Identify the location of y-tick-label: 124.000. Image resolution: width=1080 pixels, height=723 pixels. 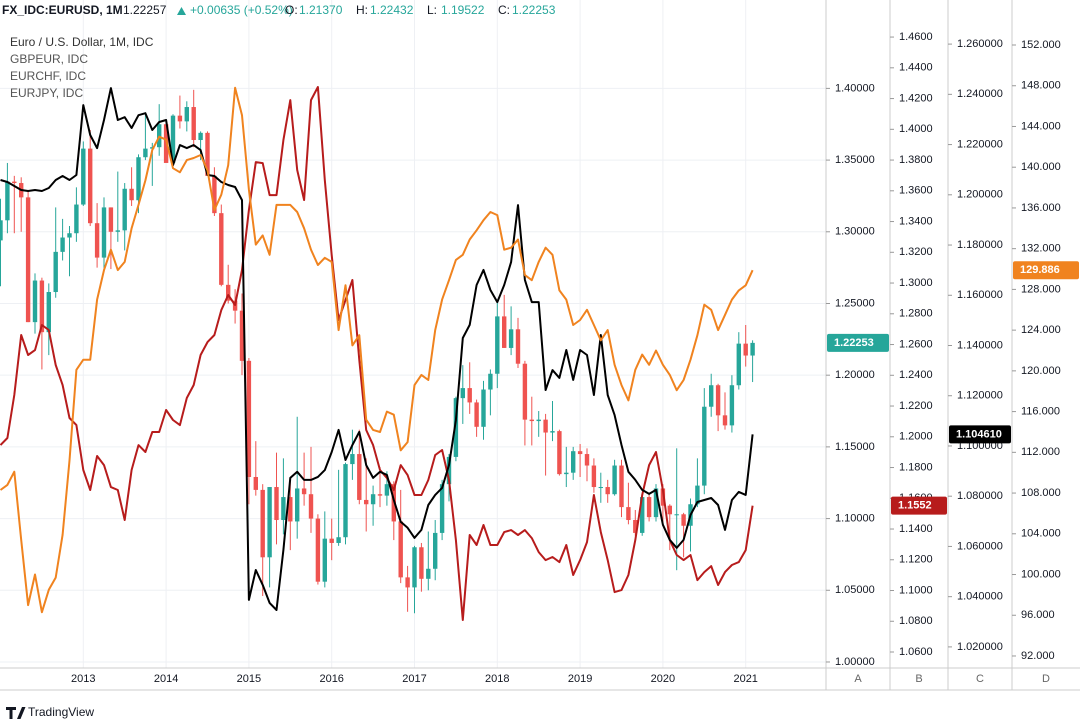
(1041, 330).